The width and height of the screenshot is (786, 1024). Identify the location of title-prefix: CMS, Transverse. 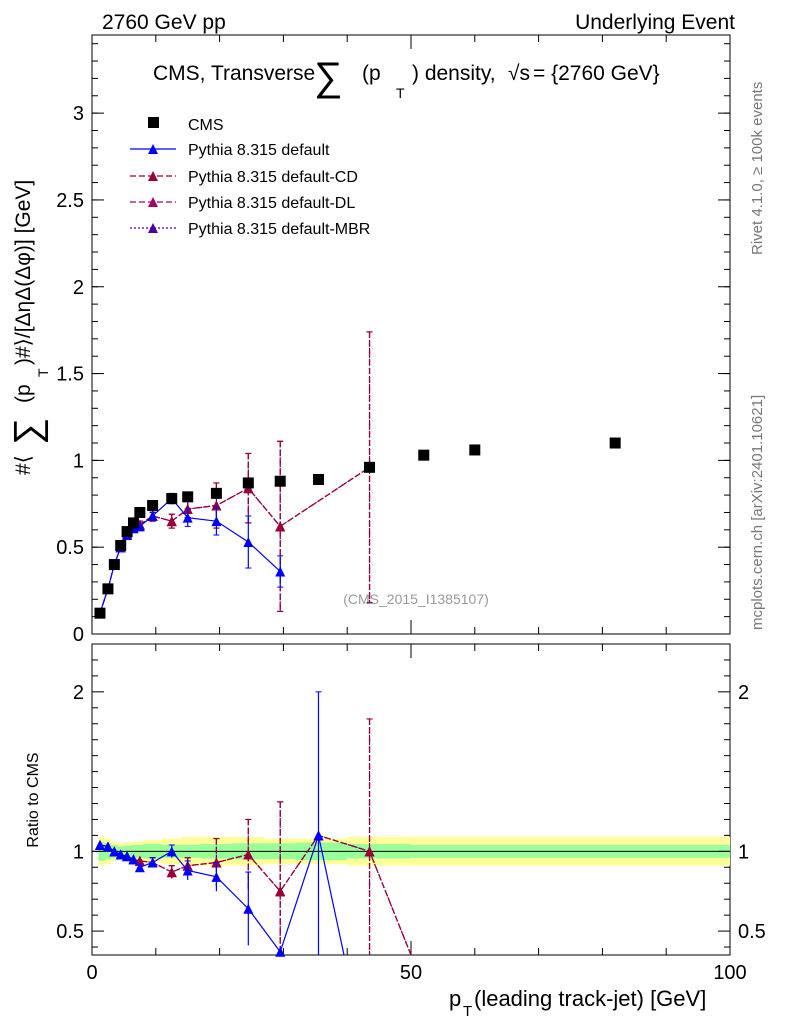
(234, 73).